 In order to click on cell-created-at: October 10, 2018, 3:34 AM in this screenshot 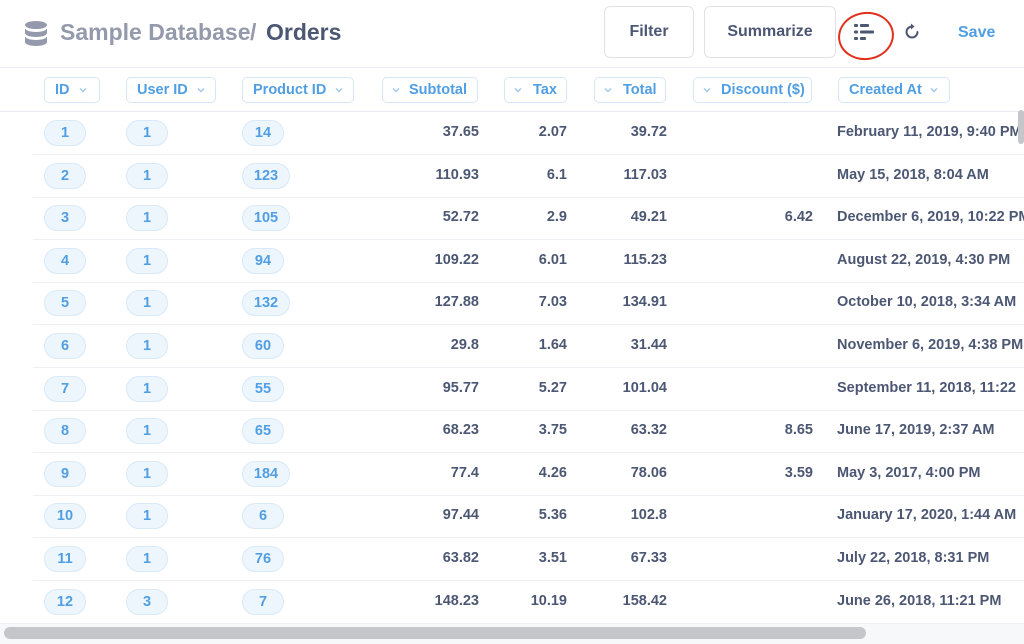, I will do `click(927, 302)`.